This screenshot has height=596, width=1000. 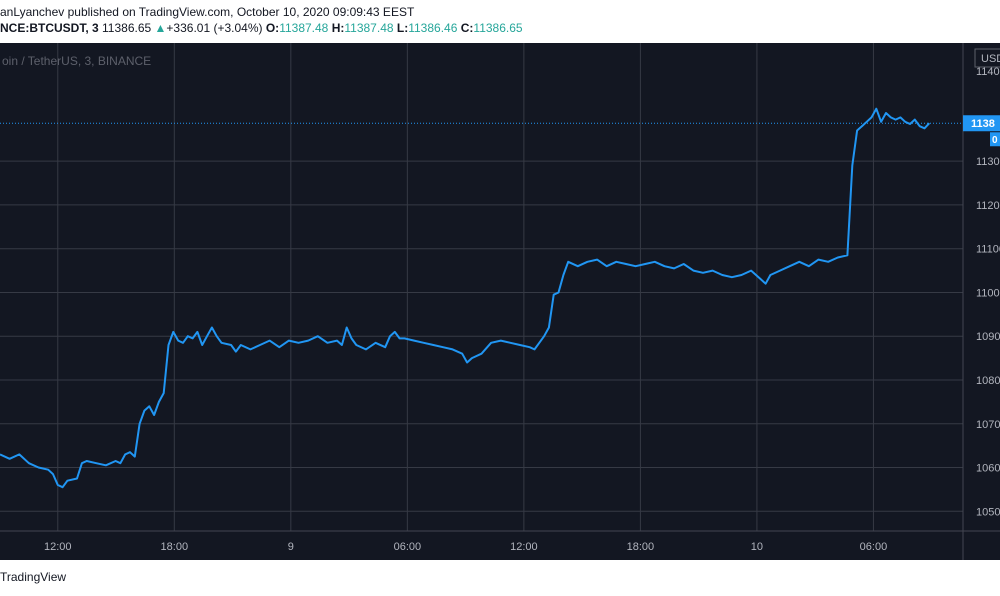 What do you see at coordinates (465, 547) in the screenshot?
I see `time-axis: 12:00 18:00 9 06:00 12:00 18:00 10 06:00` at bounding box center [465, 547].